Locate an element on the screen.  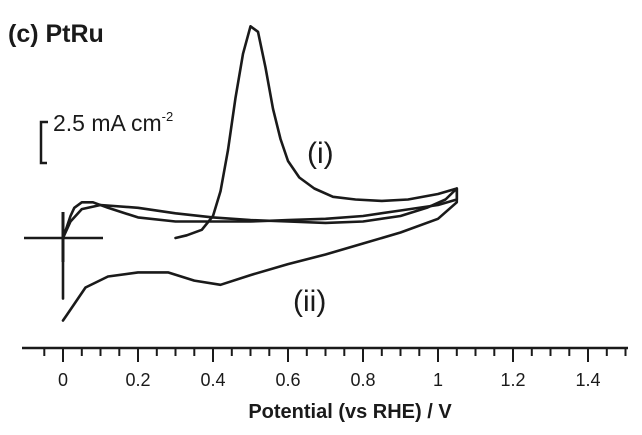
x-axis-ticks is located at coordinates (335, 355).